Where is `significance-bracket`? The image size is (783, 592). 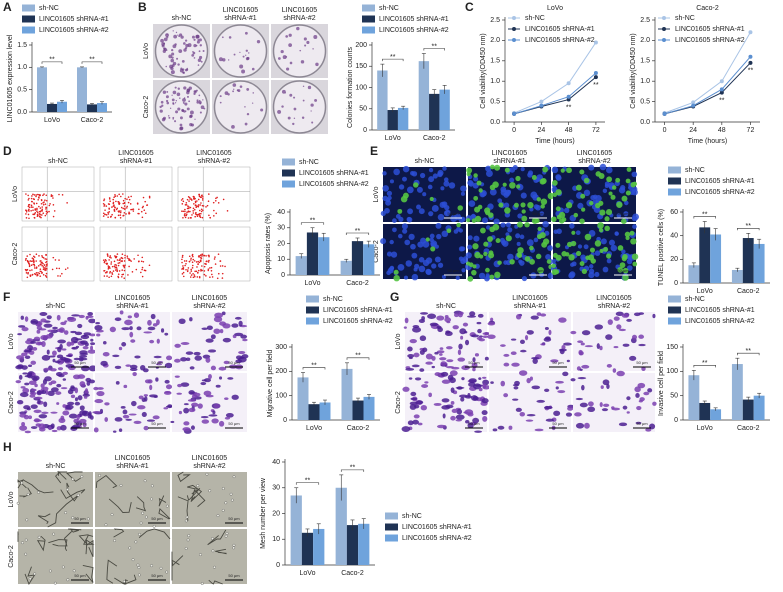
significance-bracket is located at coordinates (358, 358).